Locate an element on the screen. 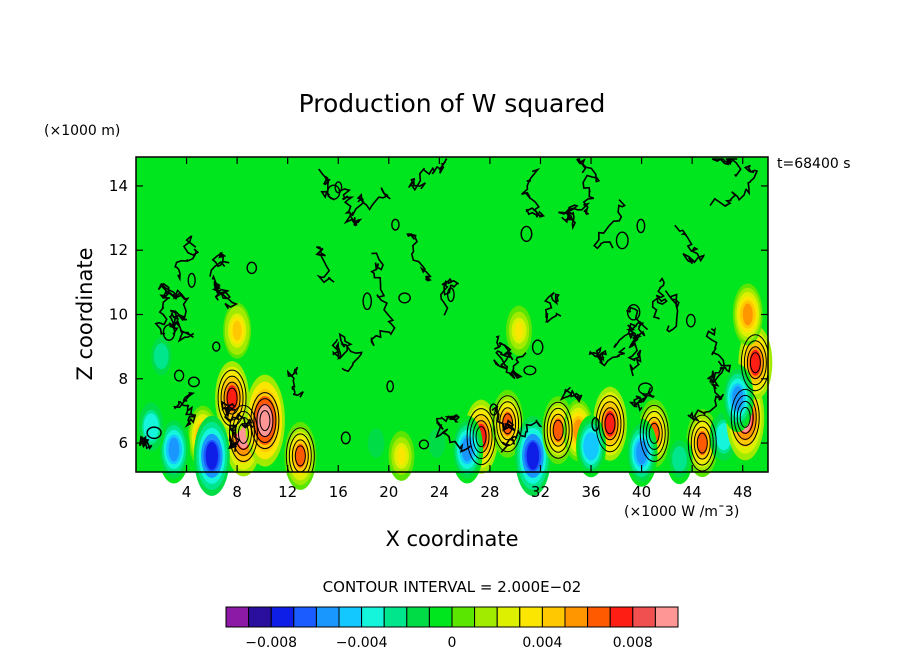 The height and width of the screenshot is (654, 904). colorbar-tick-label: 0 is located at coordinates (452, 643).